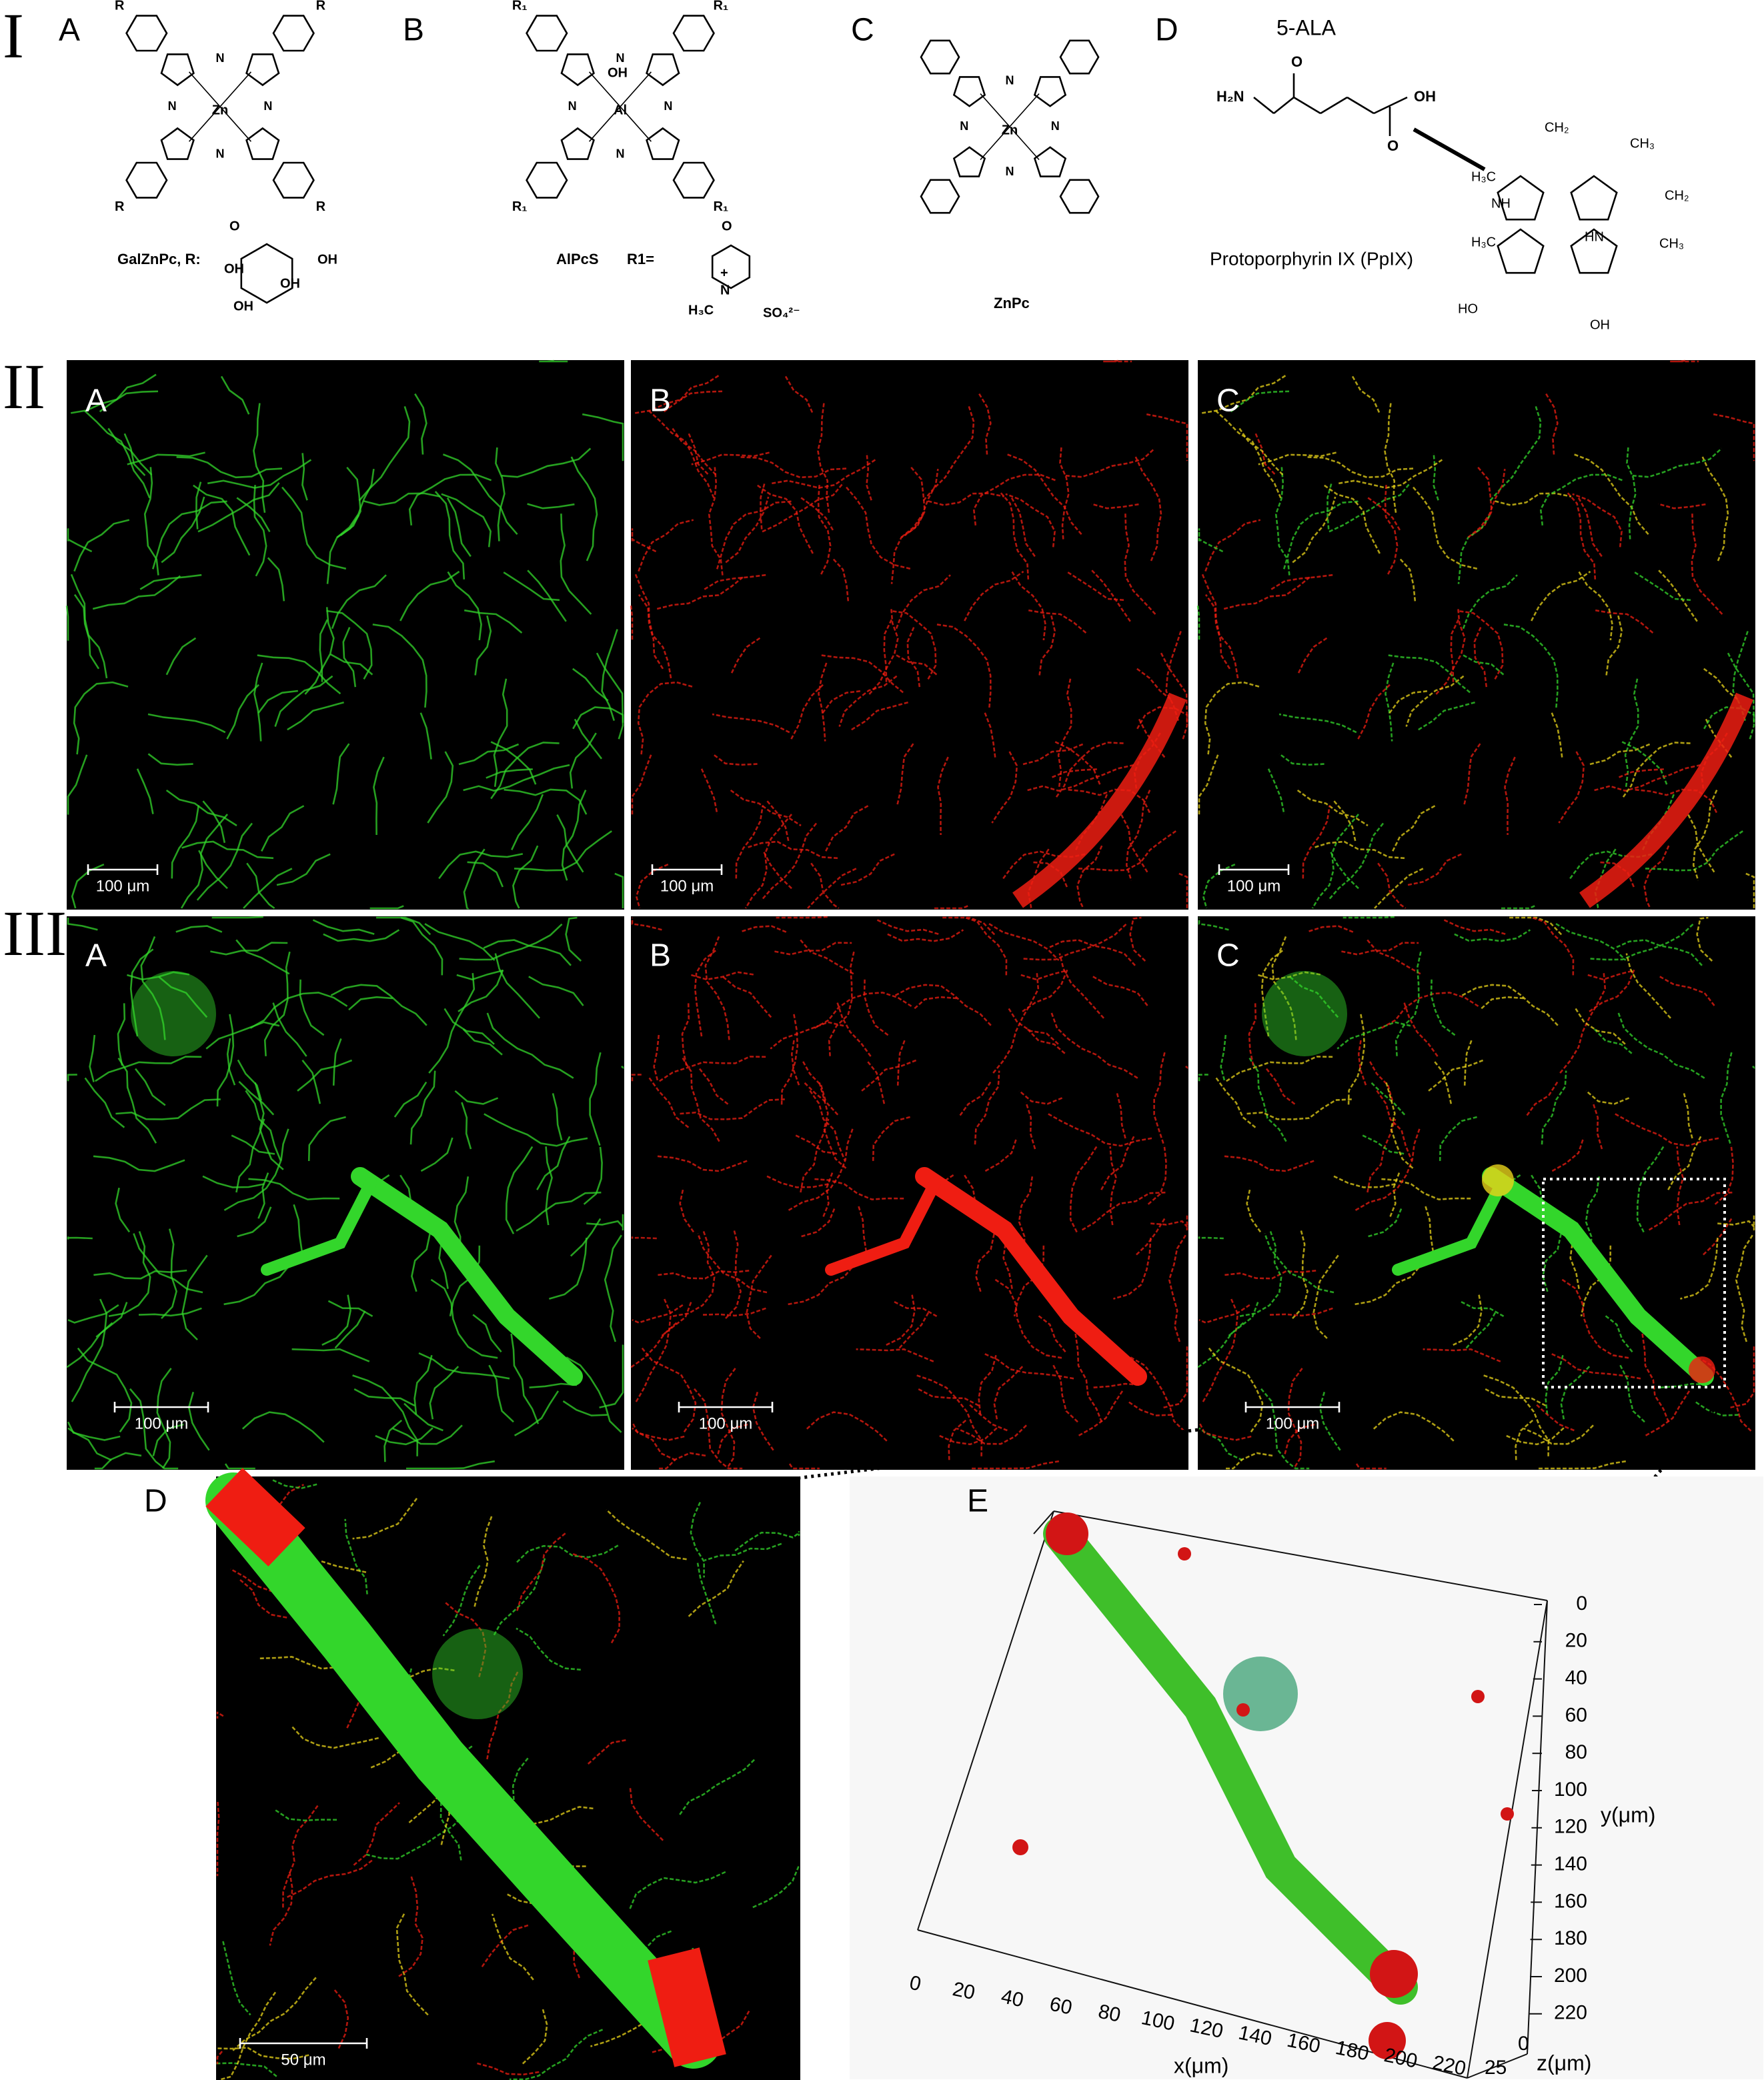 The width and height of the screenshot is (1764, 2080). I want to click on compound-name: 5-ALA, so click(1306, 27).